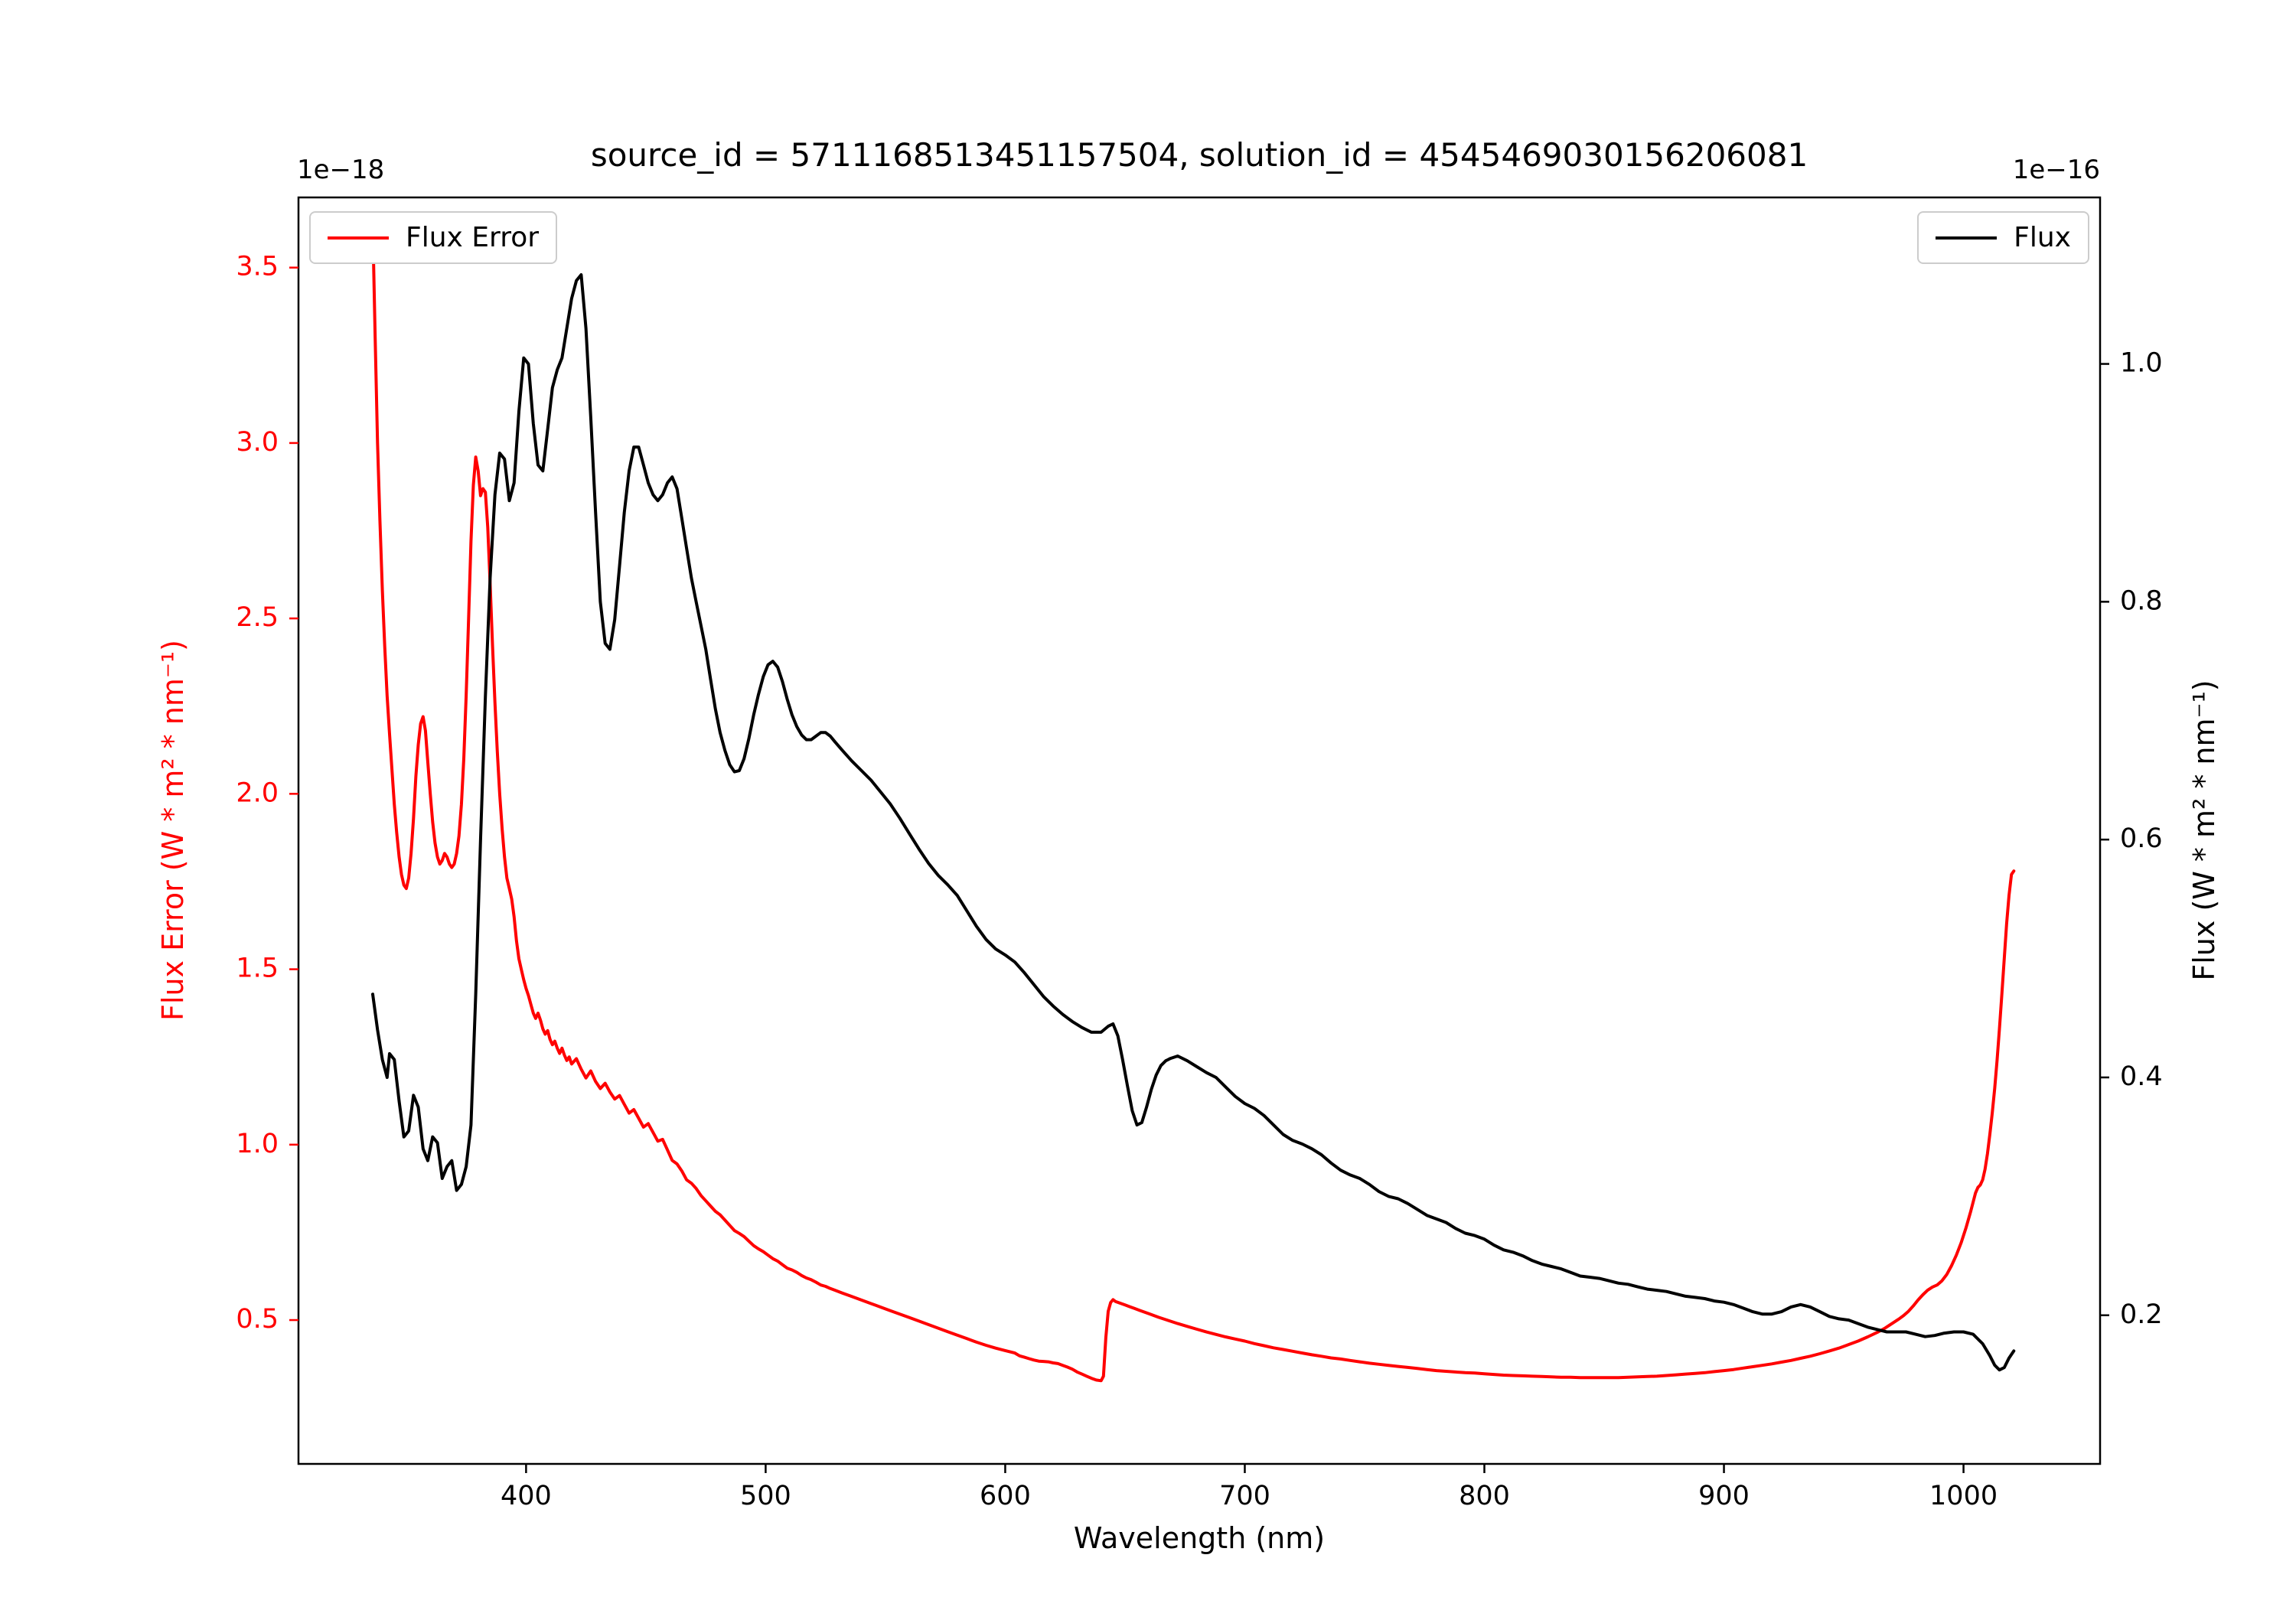 The height and width of the screenshot is (1607, 2296). What do you see at coordinates (2141, 600) in the screenshot?
I see `right-y-tick-label: 0.8` at bounding box center [2141, 600].